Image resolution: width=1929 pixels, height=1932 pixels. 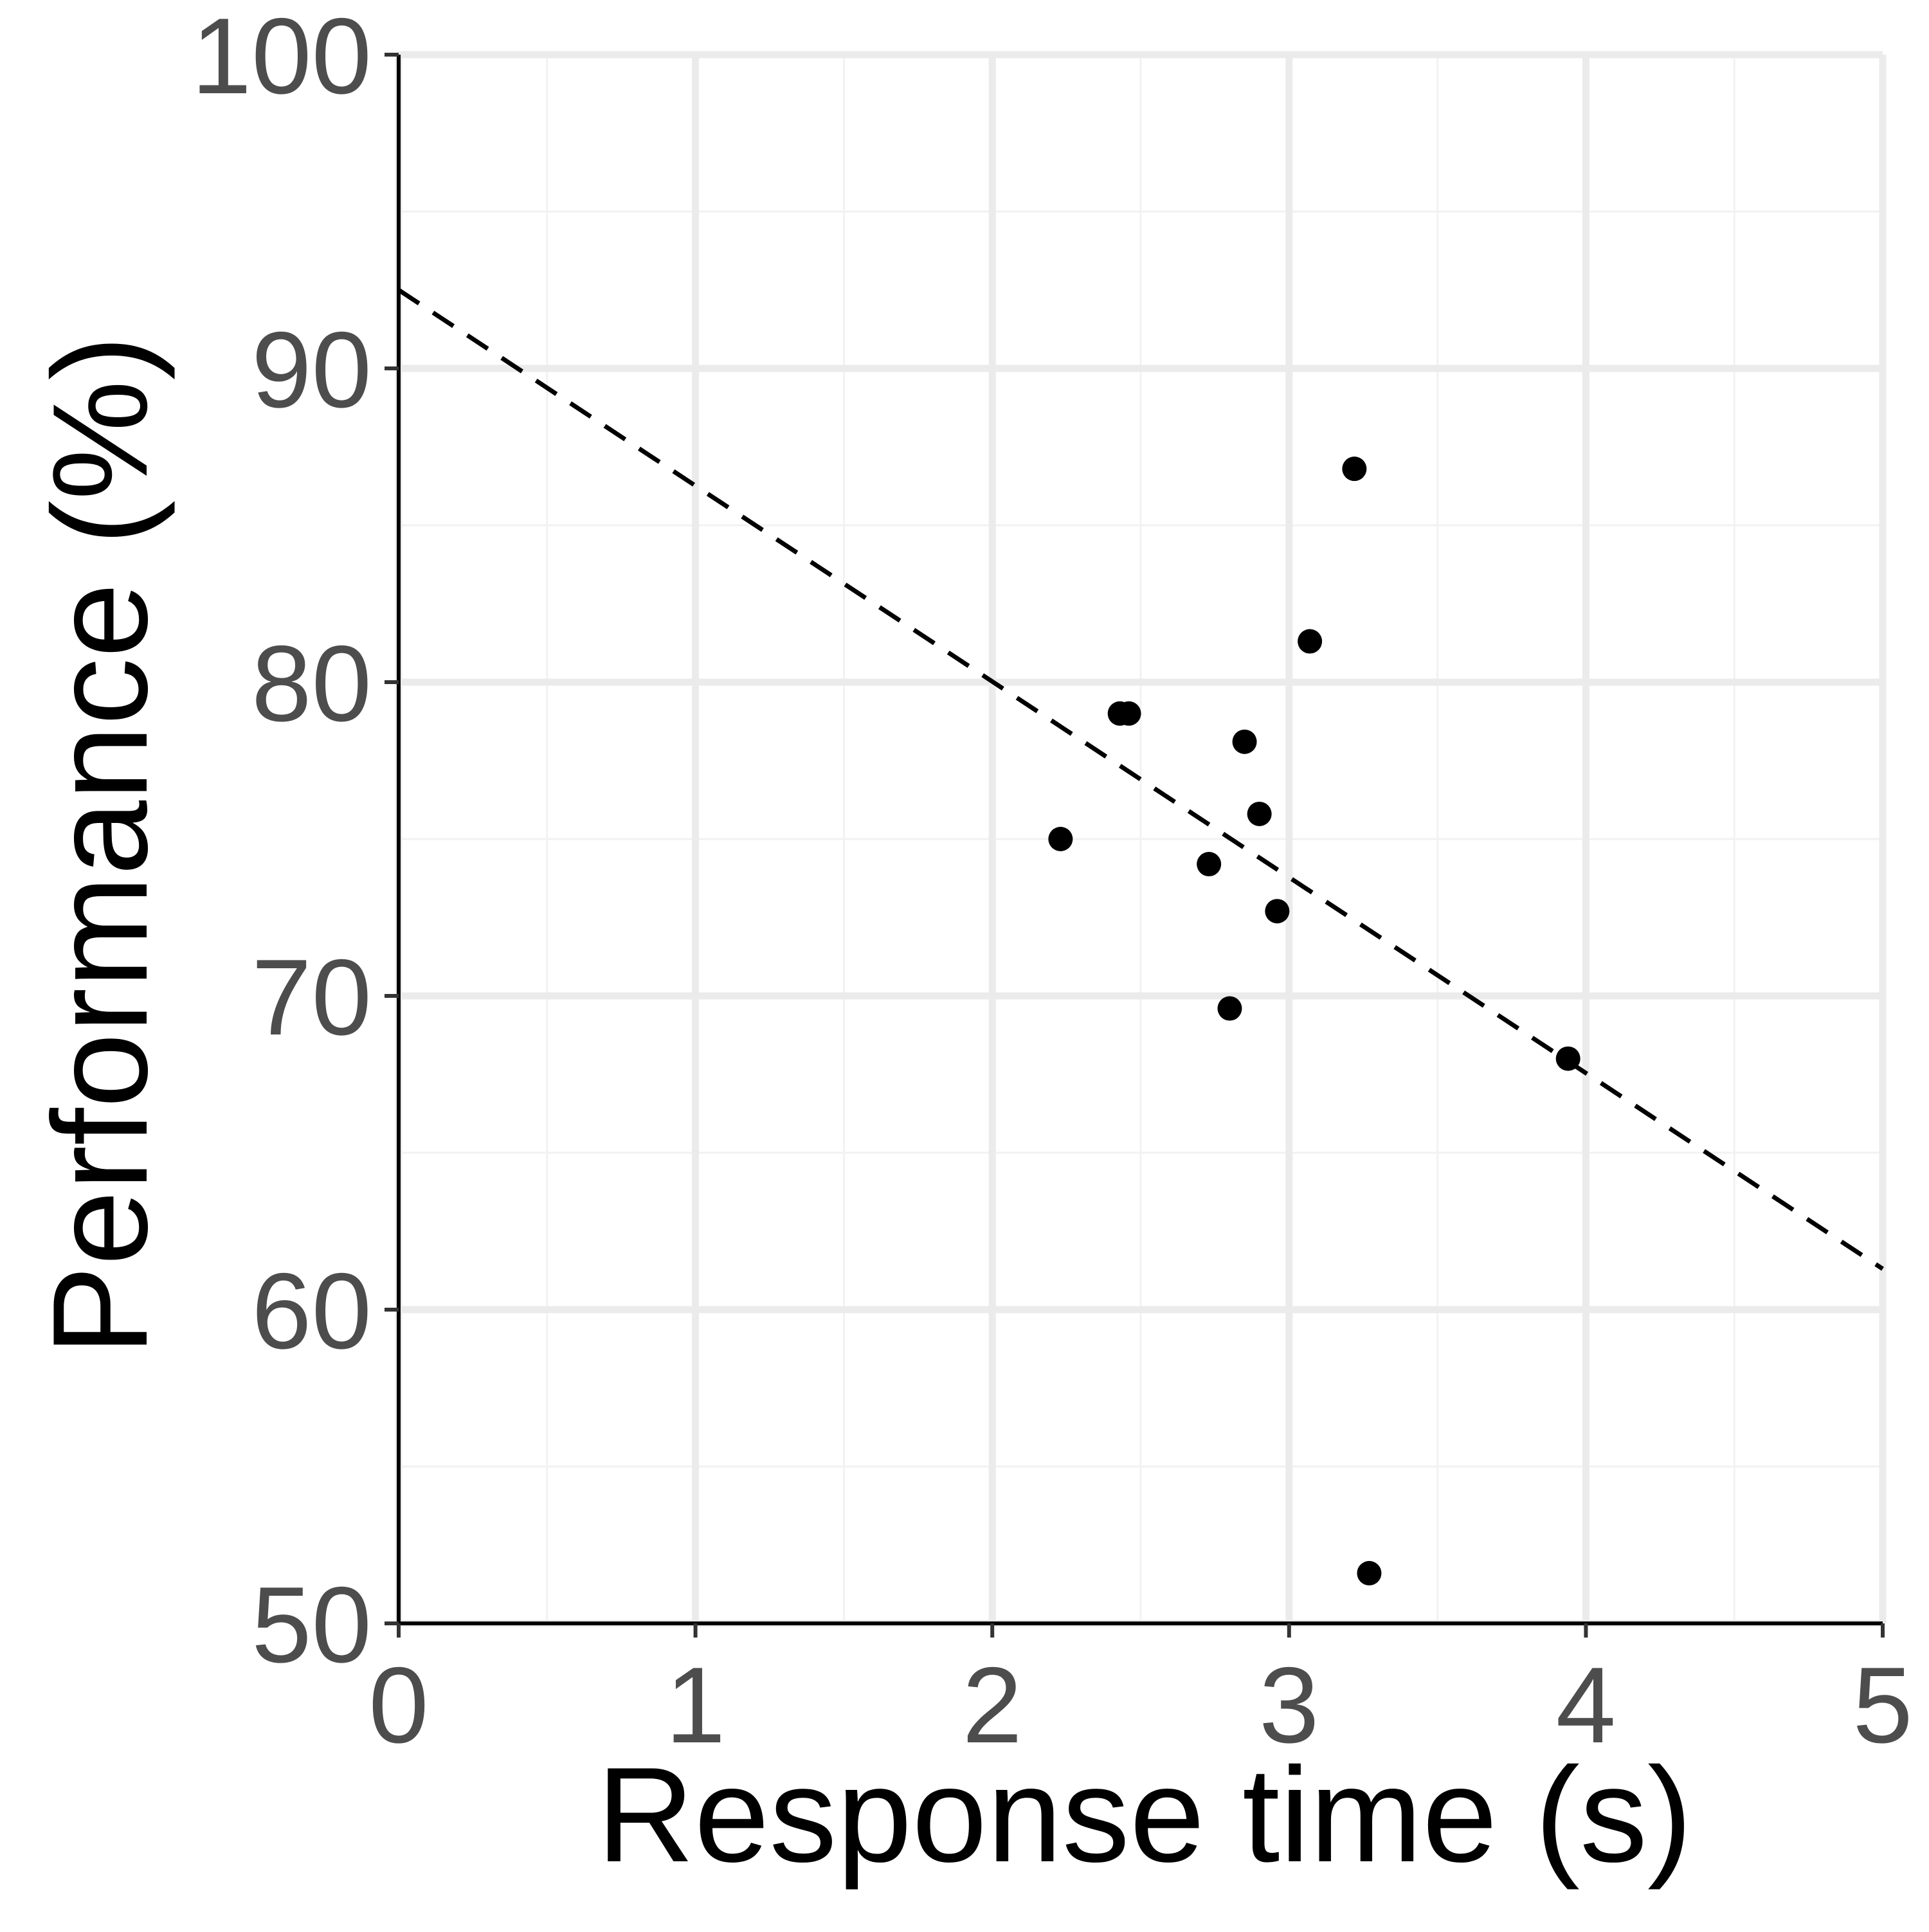 I want to click on y-tick-label: 70, so click(x=311, y=997).